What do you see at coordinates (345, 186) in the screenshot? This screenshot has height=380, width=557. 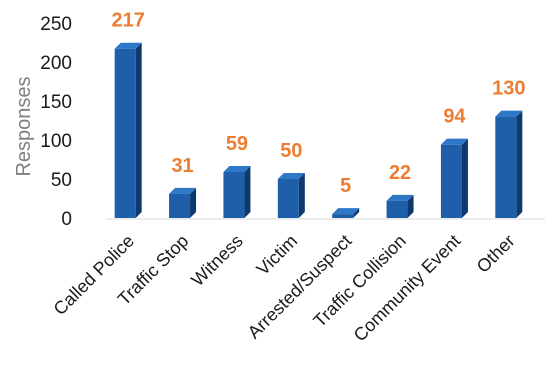 I see `data-label: 5` at bounding box center [345, 186].